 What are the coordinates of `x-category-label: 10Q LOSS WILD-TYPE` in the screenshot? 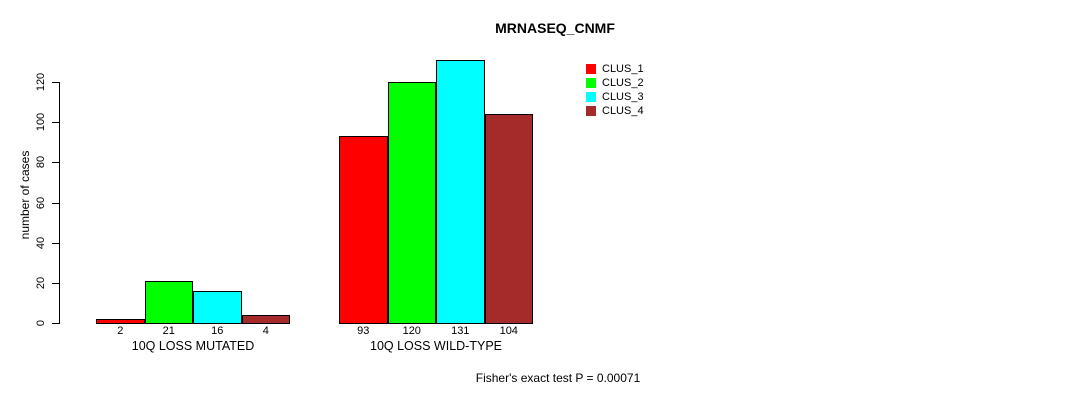 It's located at (436, 346).